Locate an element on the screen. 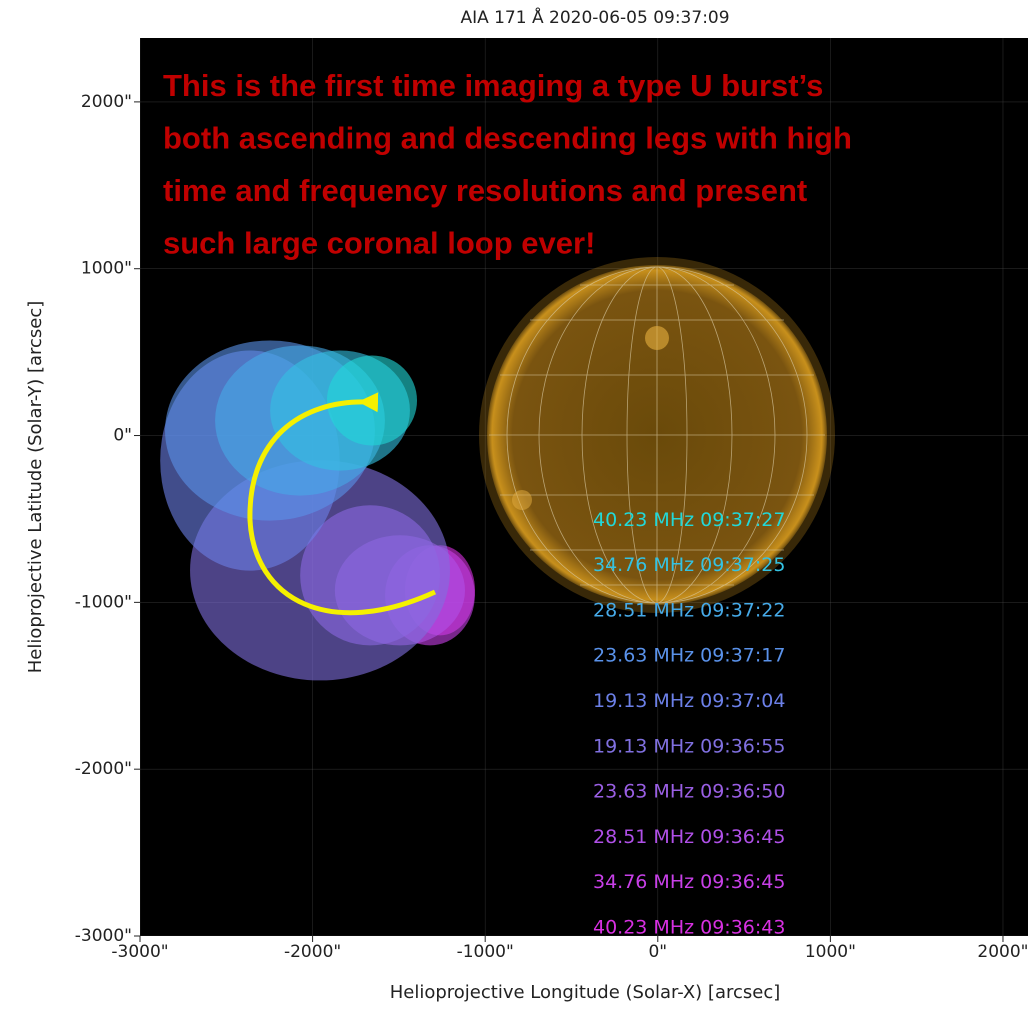  legend-label: 40.23 MHz 09:36:43 is located at coordinates (689, 928).